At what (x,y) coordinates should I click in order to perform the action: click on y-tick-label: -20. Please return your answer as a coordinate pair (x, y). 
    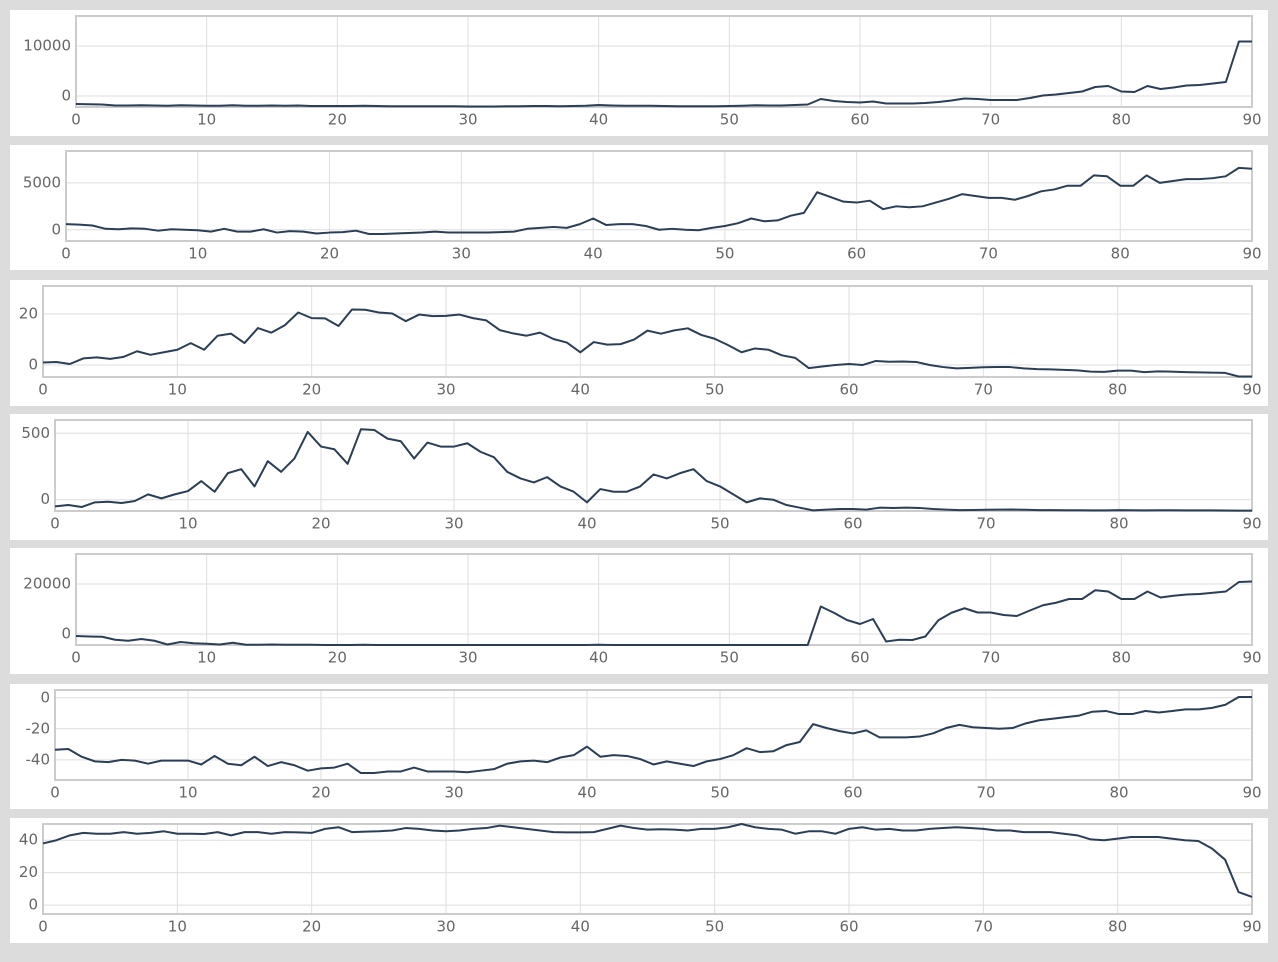
    Looking at the image, I should click on (38, 728).